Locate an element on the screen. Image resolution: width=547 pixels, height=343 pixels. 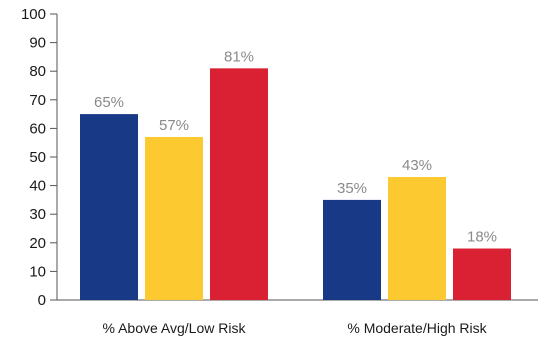
y-tick-label: 80 is located at coordinates (37, 71).